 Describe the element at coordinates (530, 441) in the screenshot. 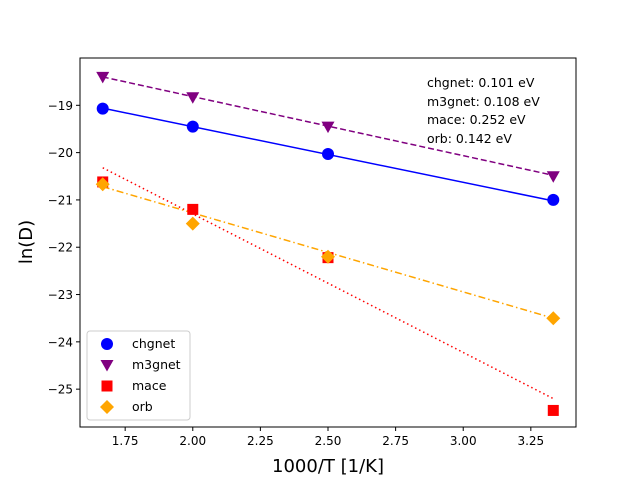

I see `x-tick-label: 3.25` at that location.